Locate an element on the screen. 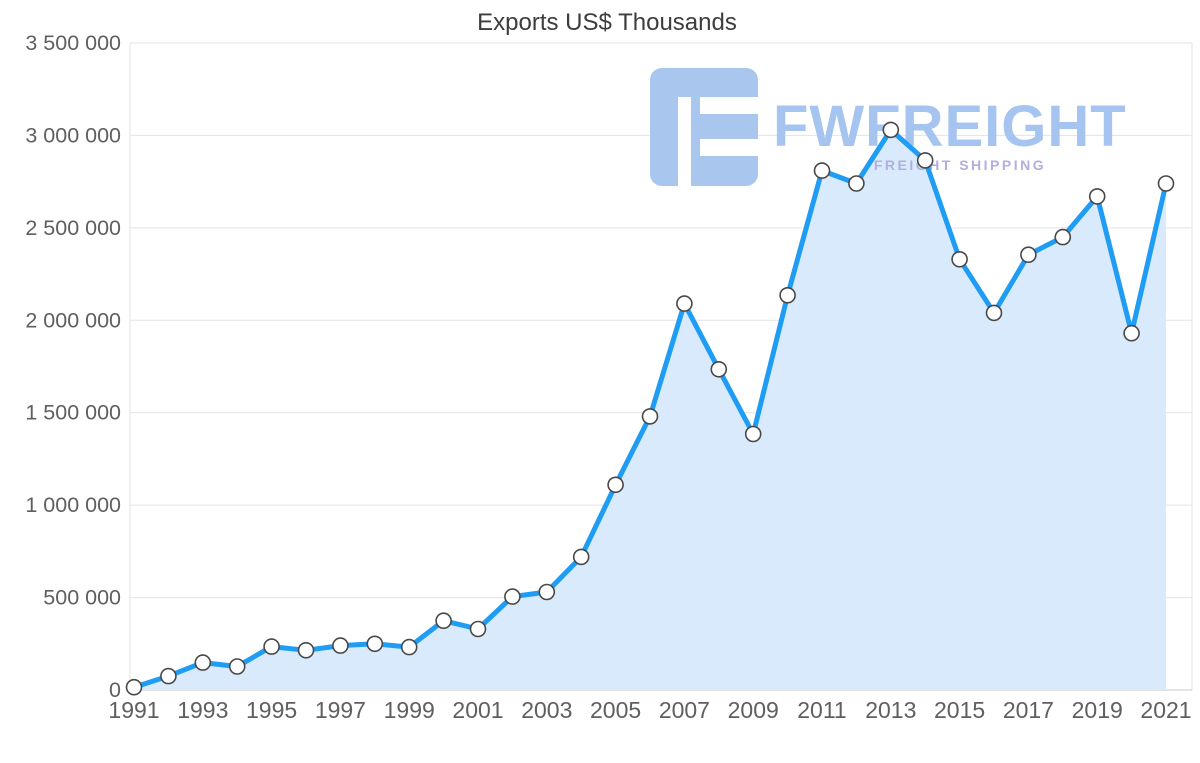  y-axis-tick-label: 1 000 000 is located at coordinates (73, 505).